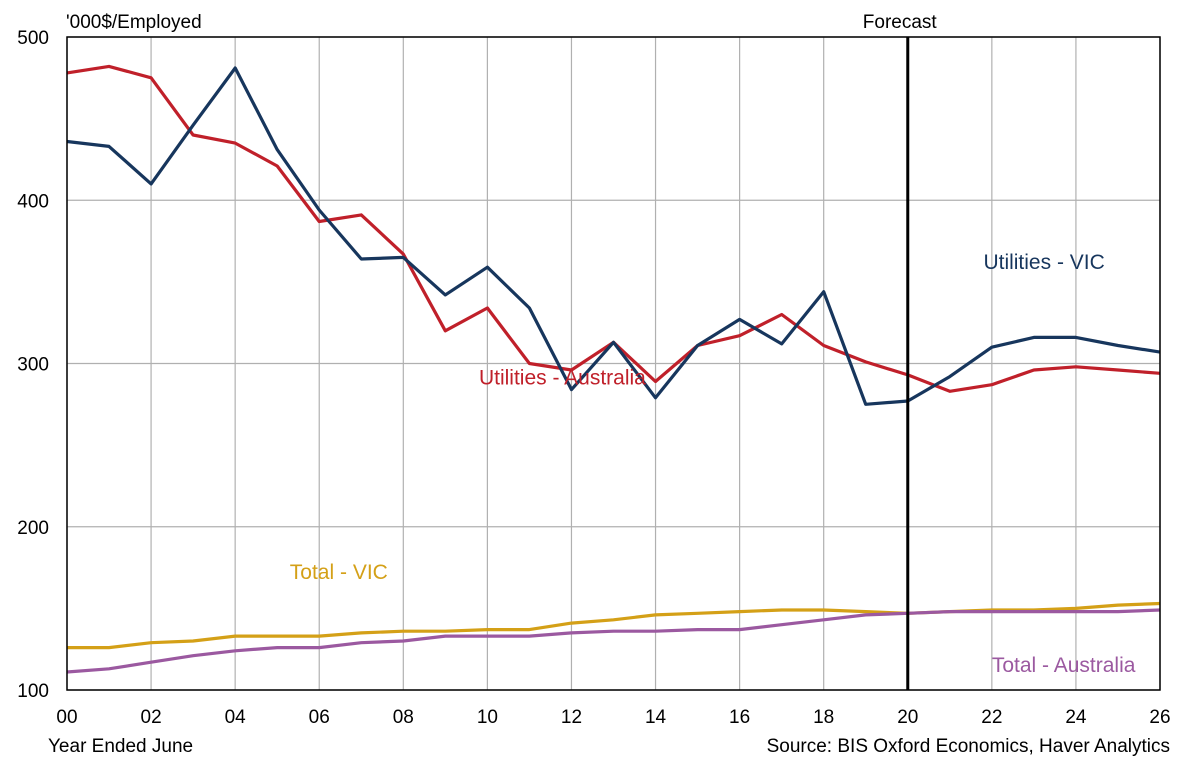 The width and height of the screenshot is (1180, 763). What do you see at coordinates (823, 717) in the screenshot?
I see `x-tick-label: 18` at bounding box center [823, 717].